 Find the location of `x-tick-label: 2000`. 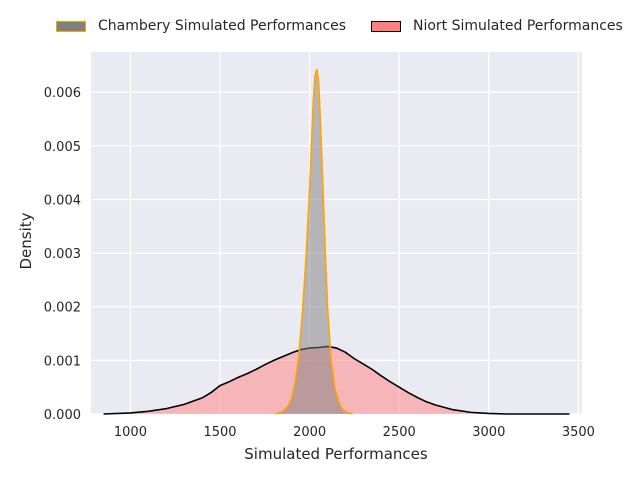

x-tick-label: 2000 is located at coordinates (309, 432).